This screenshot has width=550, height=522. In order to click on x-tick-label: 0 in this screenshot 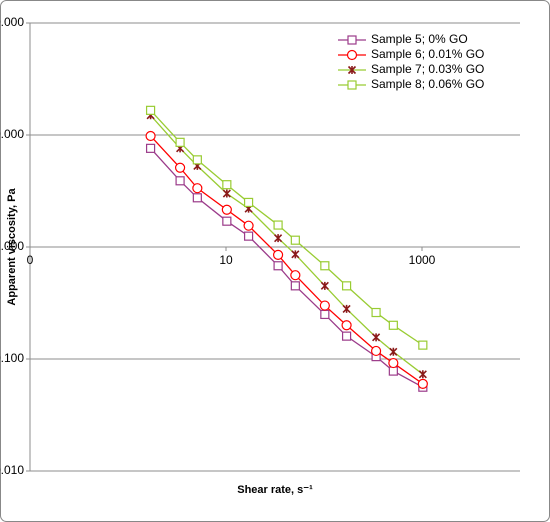, I will do `click(30, 260)`.